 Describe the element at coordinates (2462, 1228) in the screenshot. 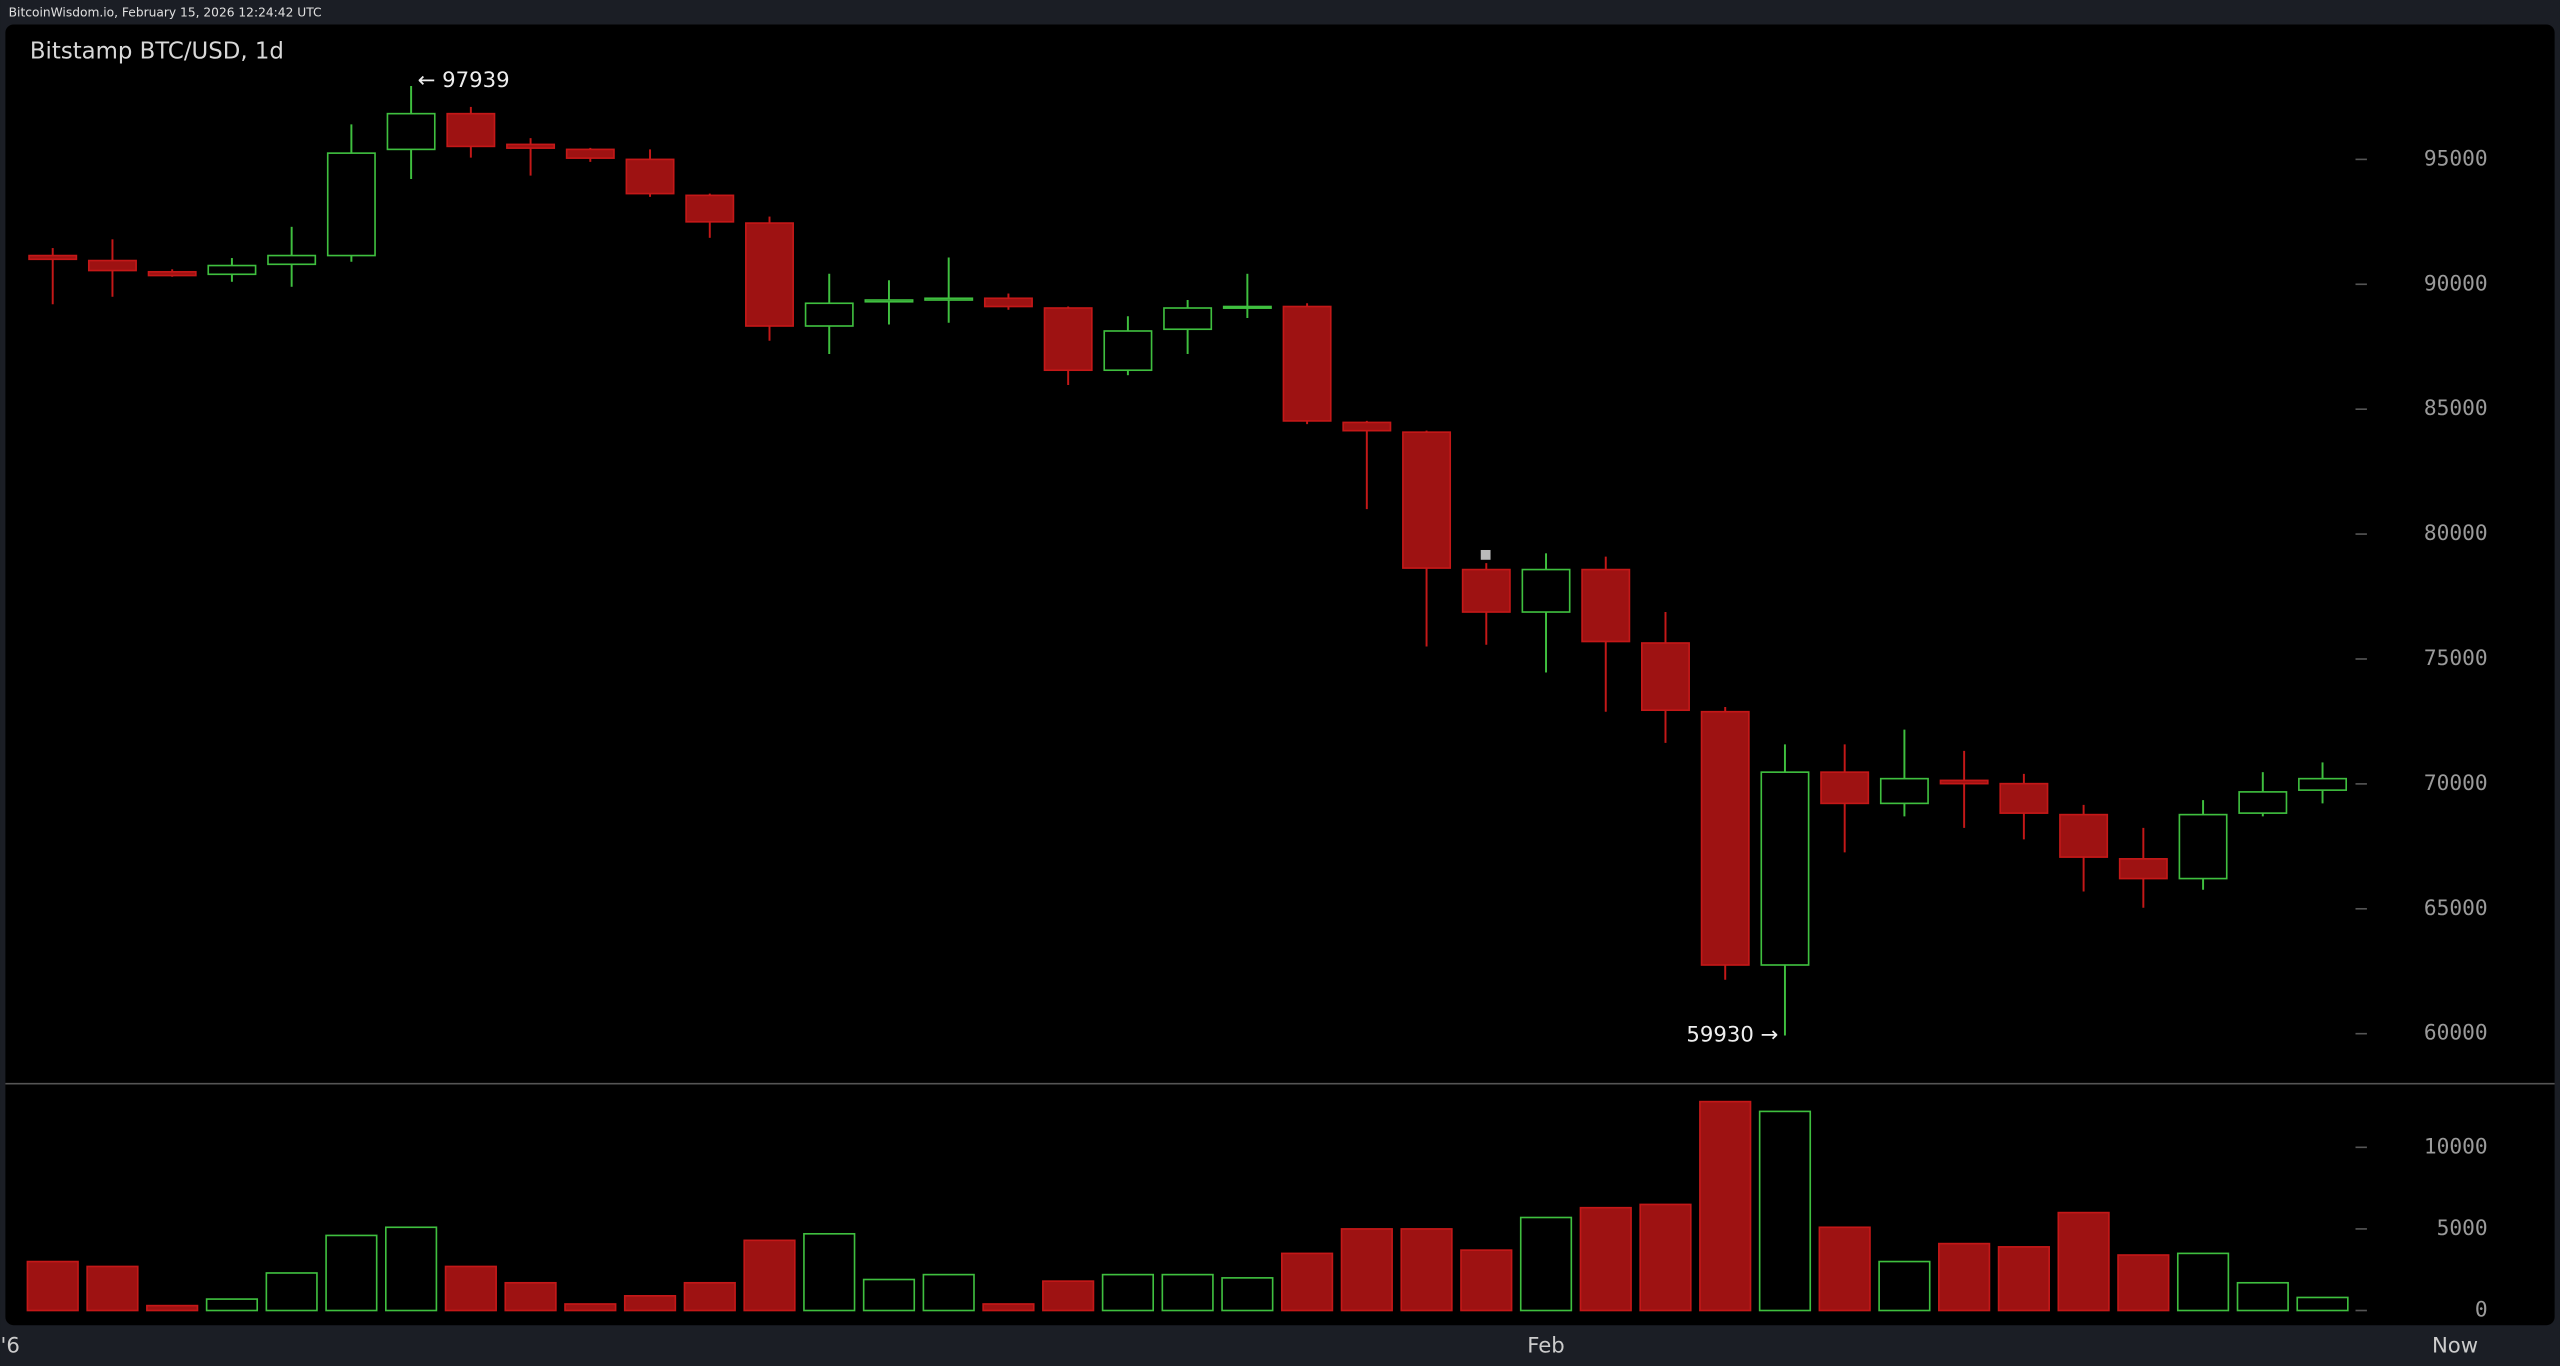

I see `y-tick-label: 5000` at that location.